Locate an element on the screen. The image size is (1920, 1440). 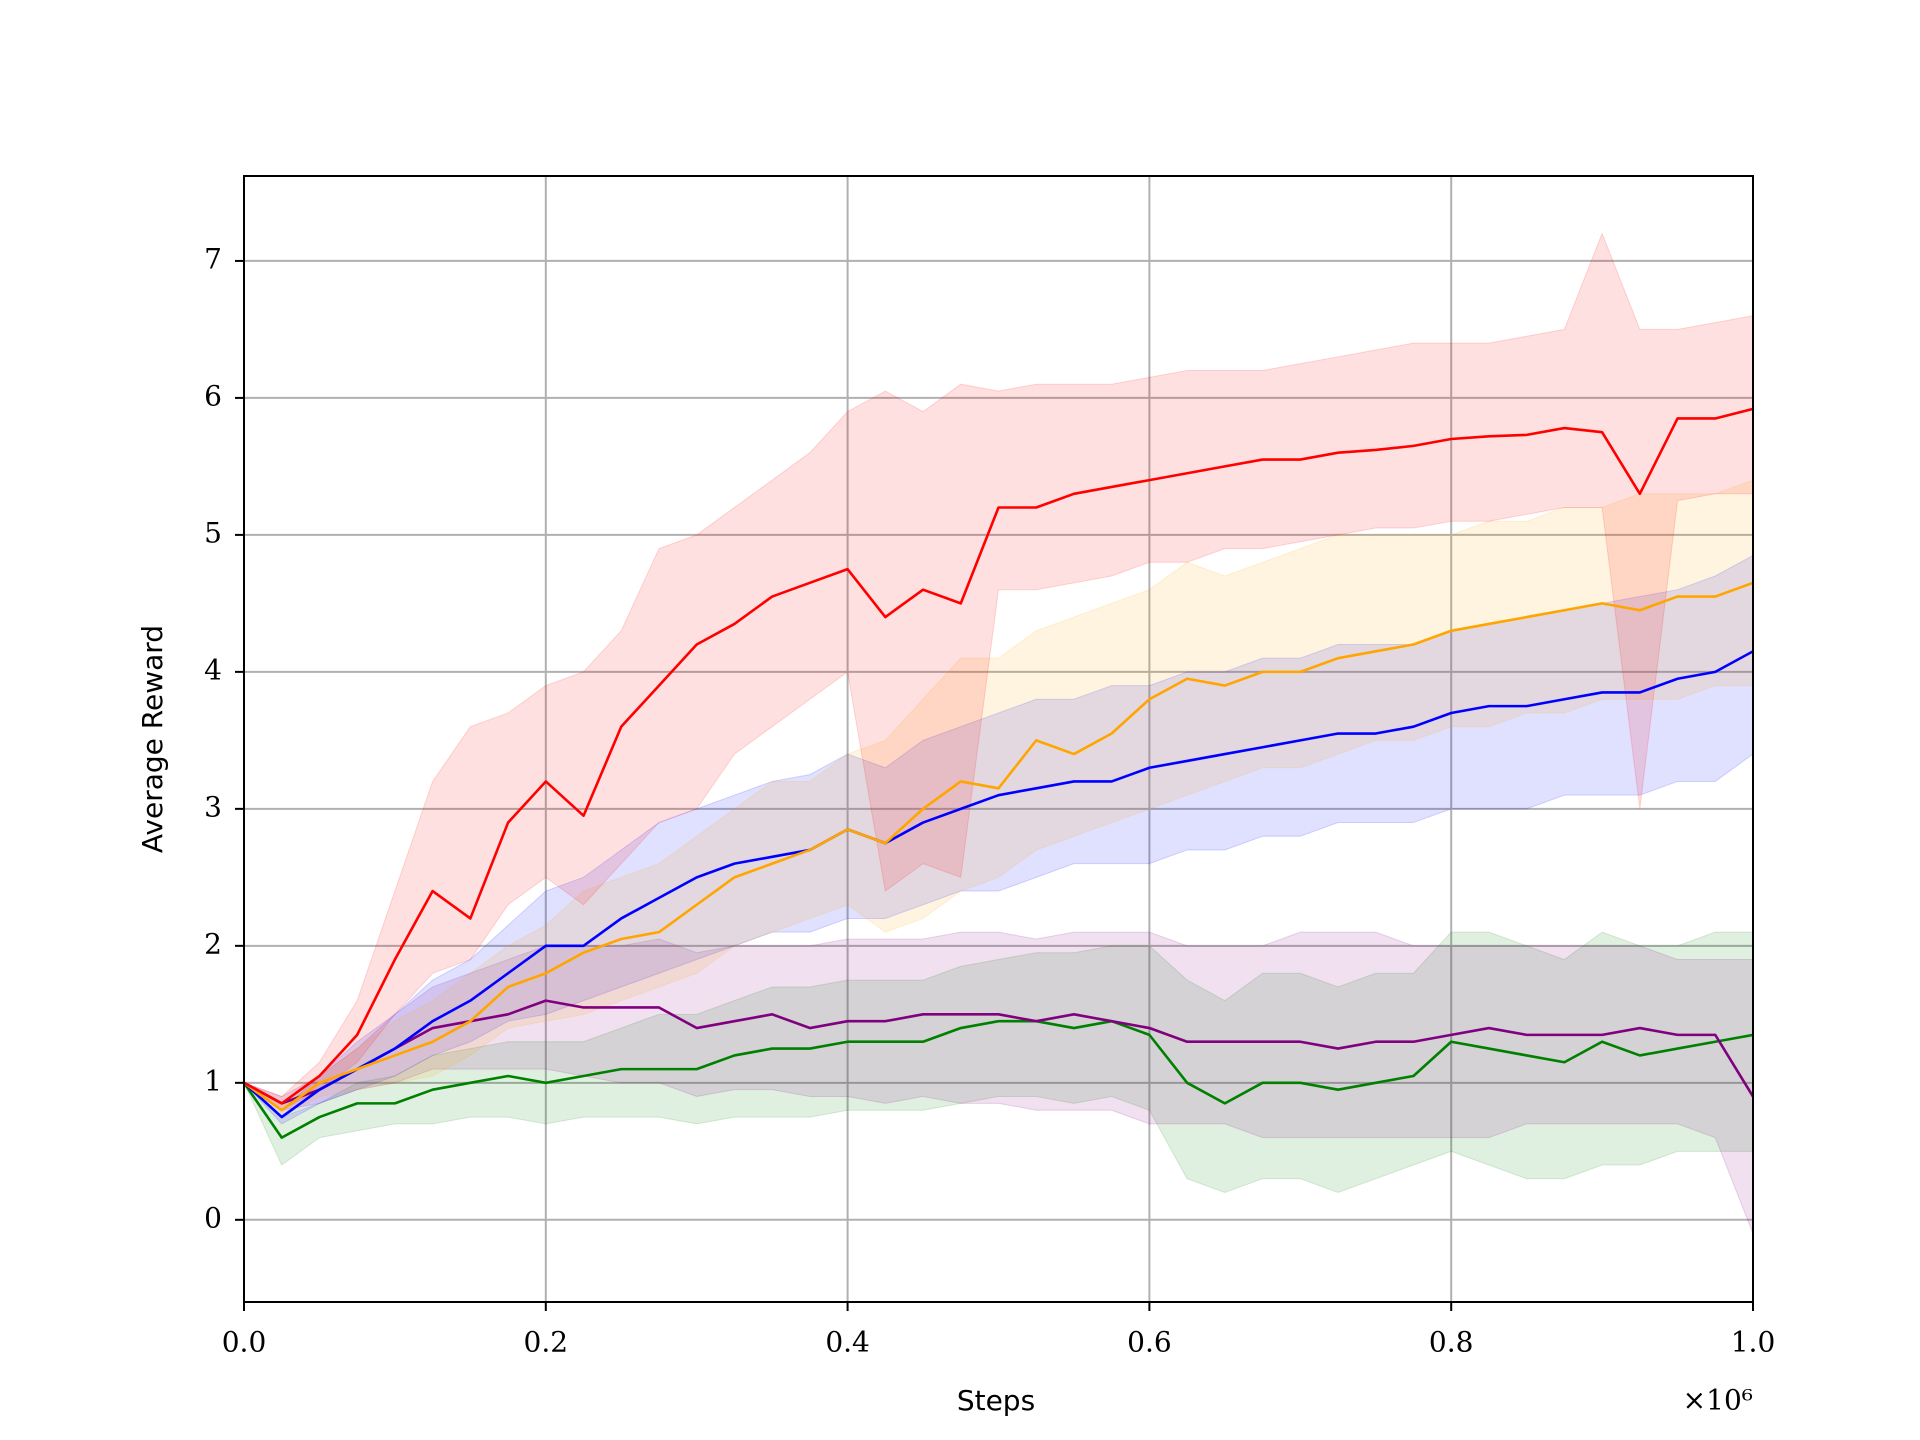
x-tick-label: 1.0 is located at coordinates (1753, 1342).